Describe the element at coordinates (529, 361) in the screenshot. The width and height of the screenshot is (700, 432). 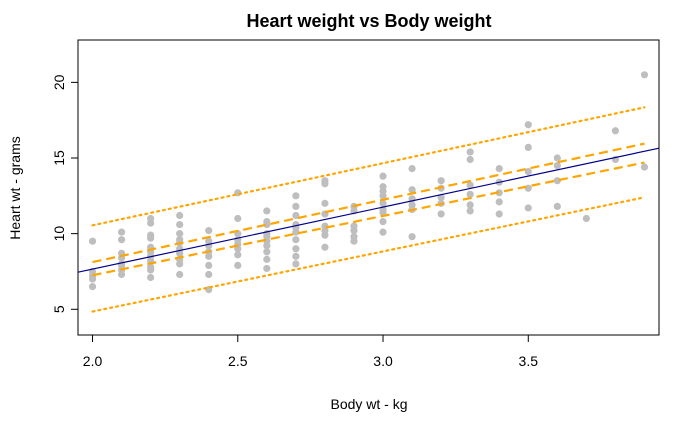
I see `x-tick-label: 3.5` at that location.